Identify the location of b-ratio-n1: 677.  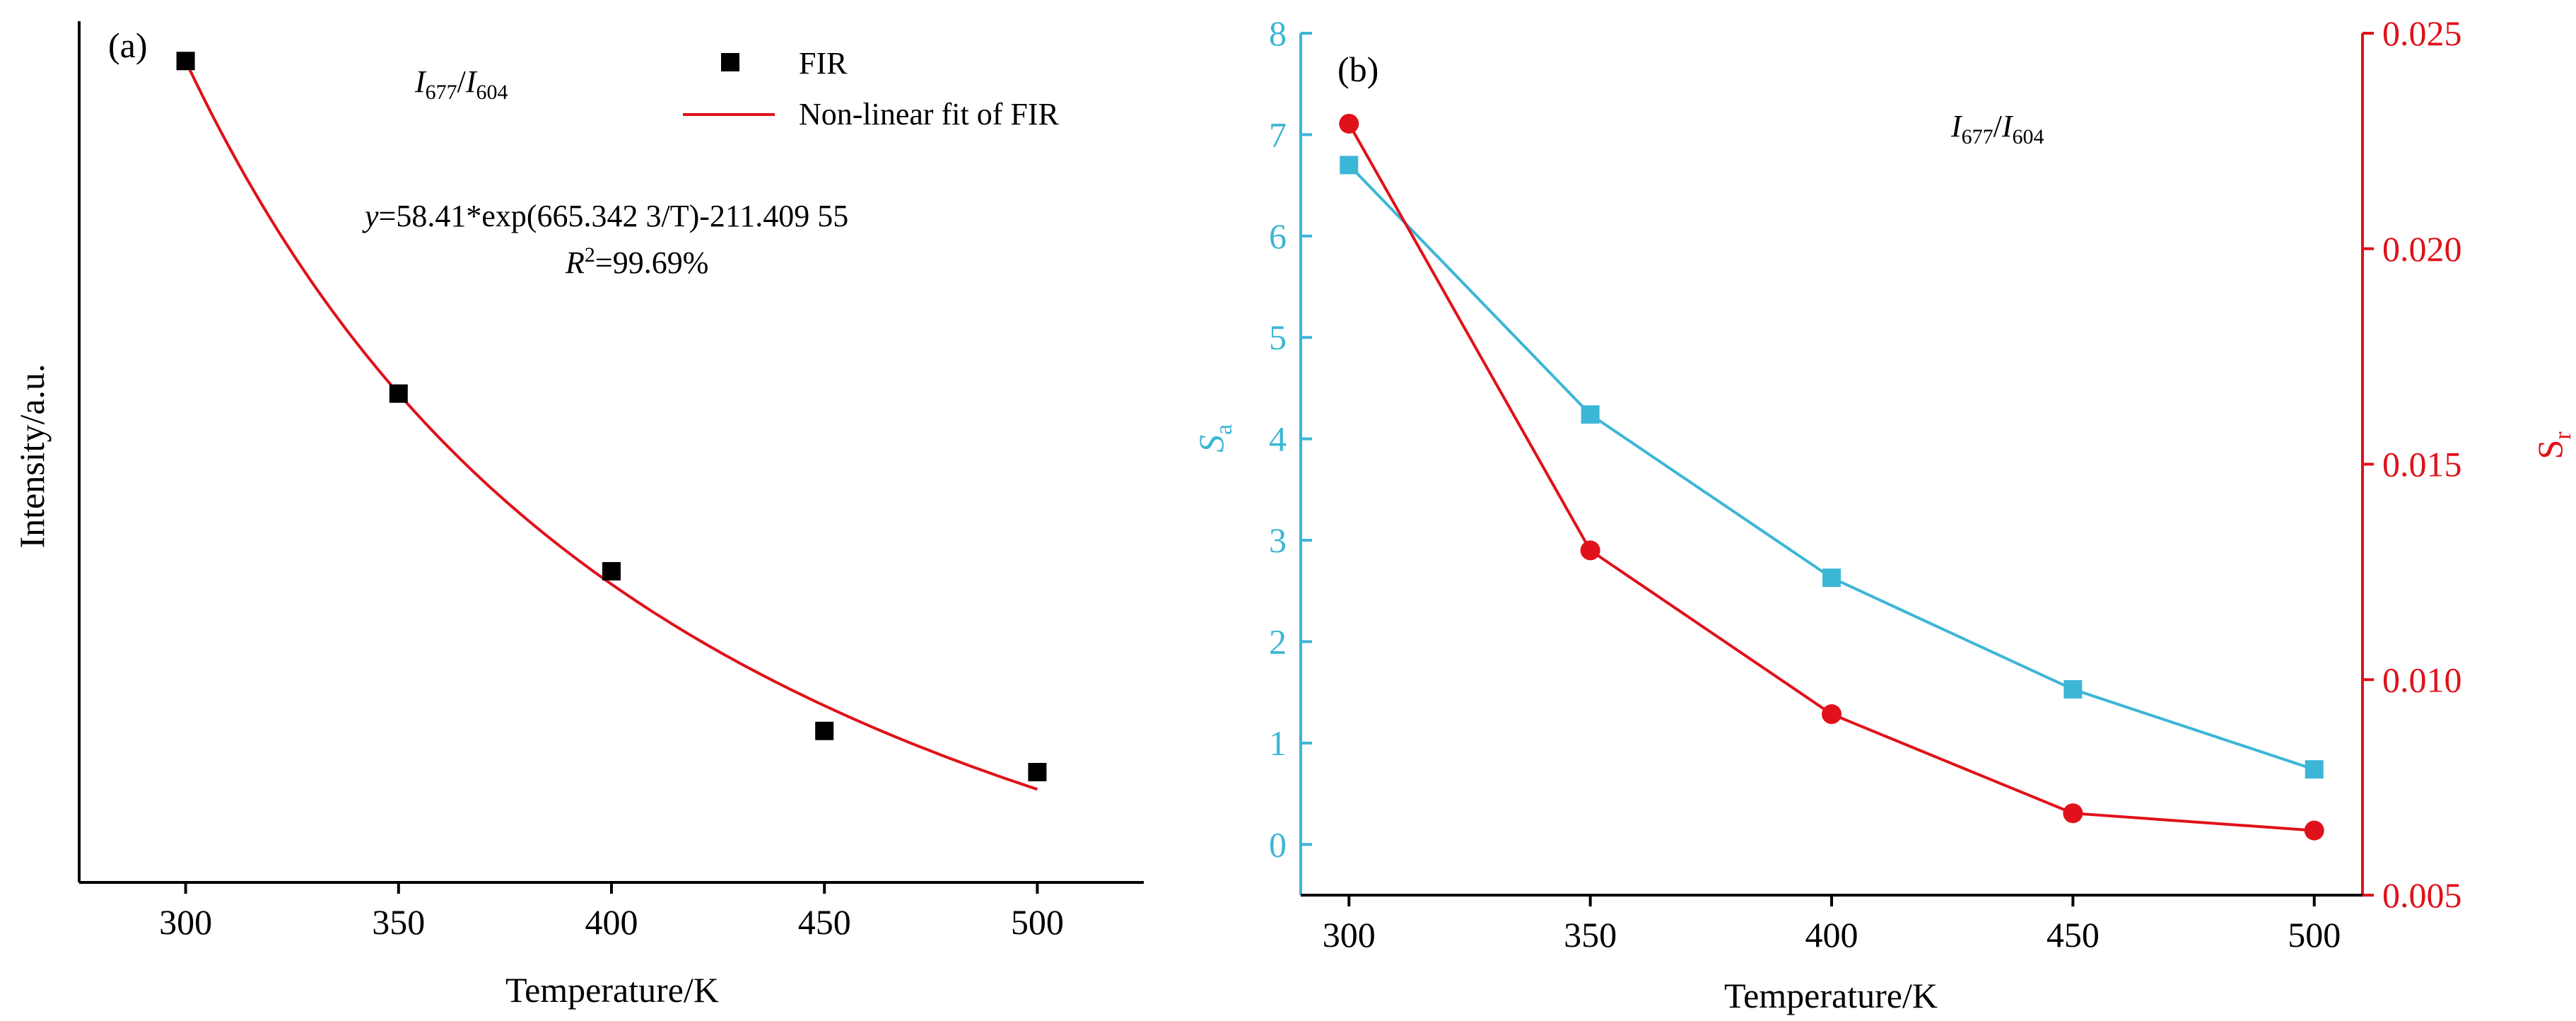
(1978, 136).